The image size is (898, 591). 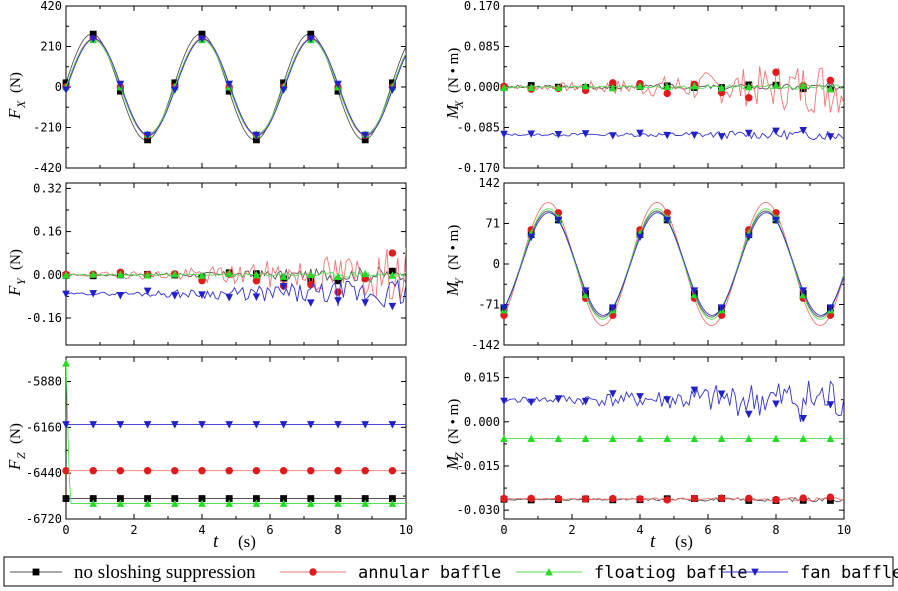 What do you see at coordinates (236, 264) in the screenshot?
I see `plot-frame` at bounding box center [236, 264].